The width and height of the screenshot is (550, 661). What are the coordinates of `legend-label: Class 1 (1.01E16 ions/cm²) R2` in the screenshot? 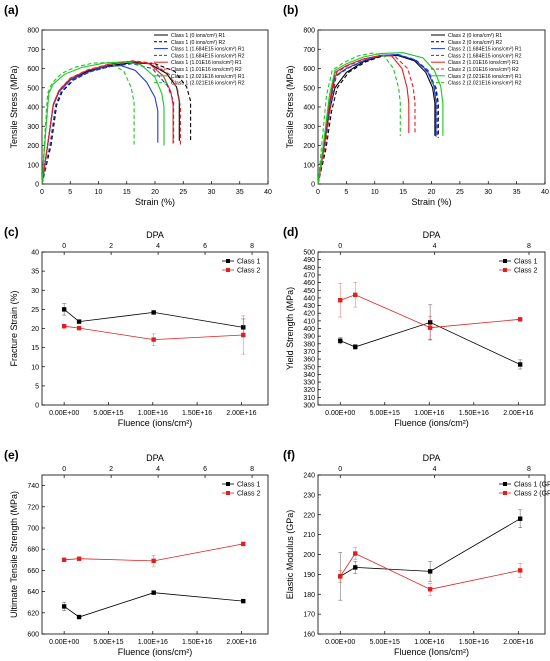 It's located at (206, 70).